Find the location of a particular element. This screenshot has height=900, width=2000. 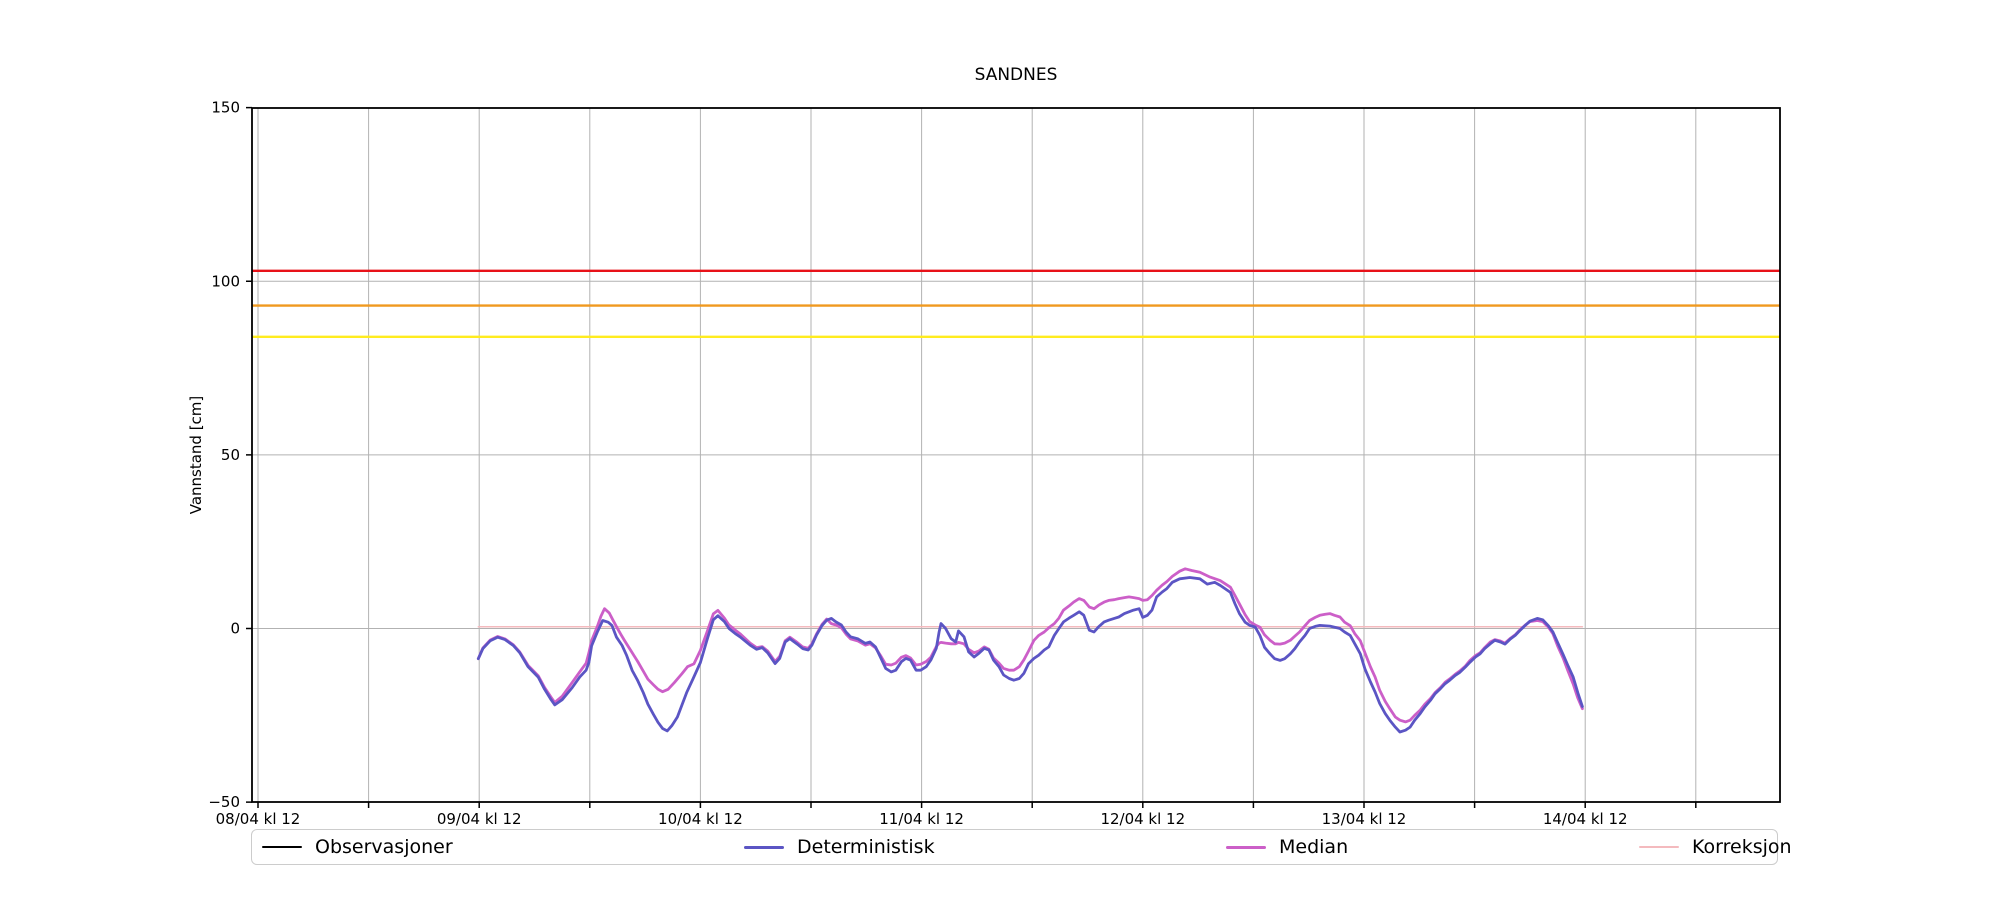

x-tick-label: 10/04 kl 12 is located at coordinates (700, 819).